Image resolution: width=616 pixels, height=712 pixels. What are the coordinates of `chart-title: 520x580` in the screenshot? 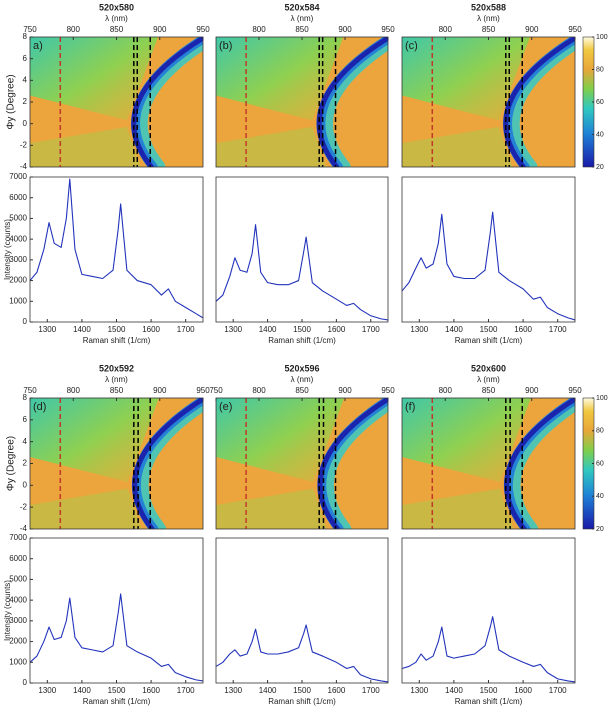 It's located at (116, 7).